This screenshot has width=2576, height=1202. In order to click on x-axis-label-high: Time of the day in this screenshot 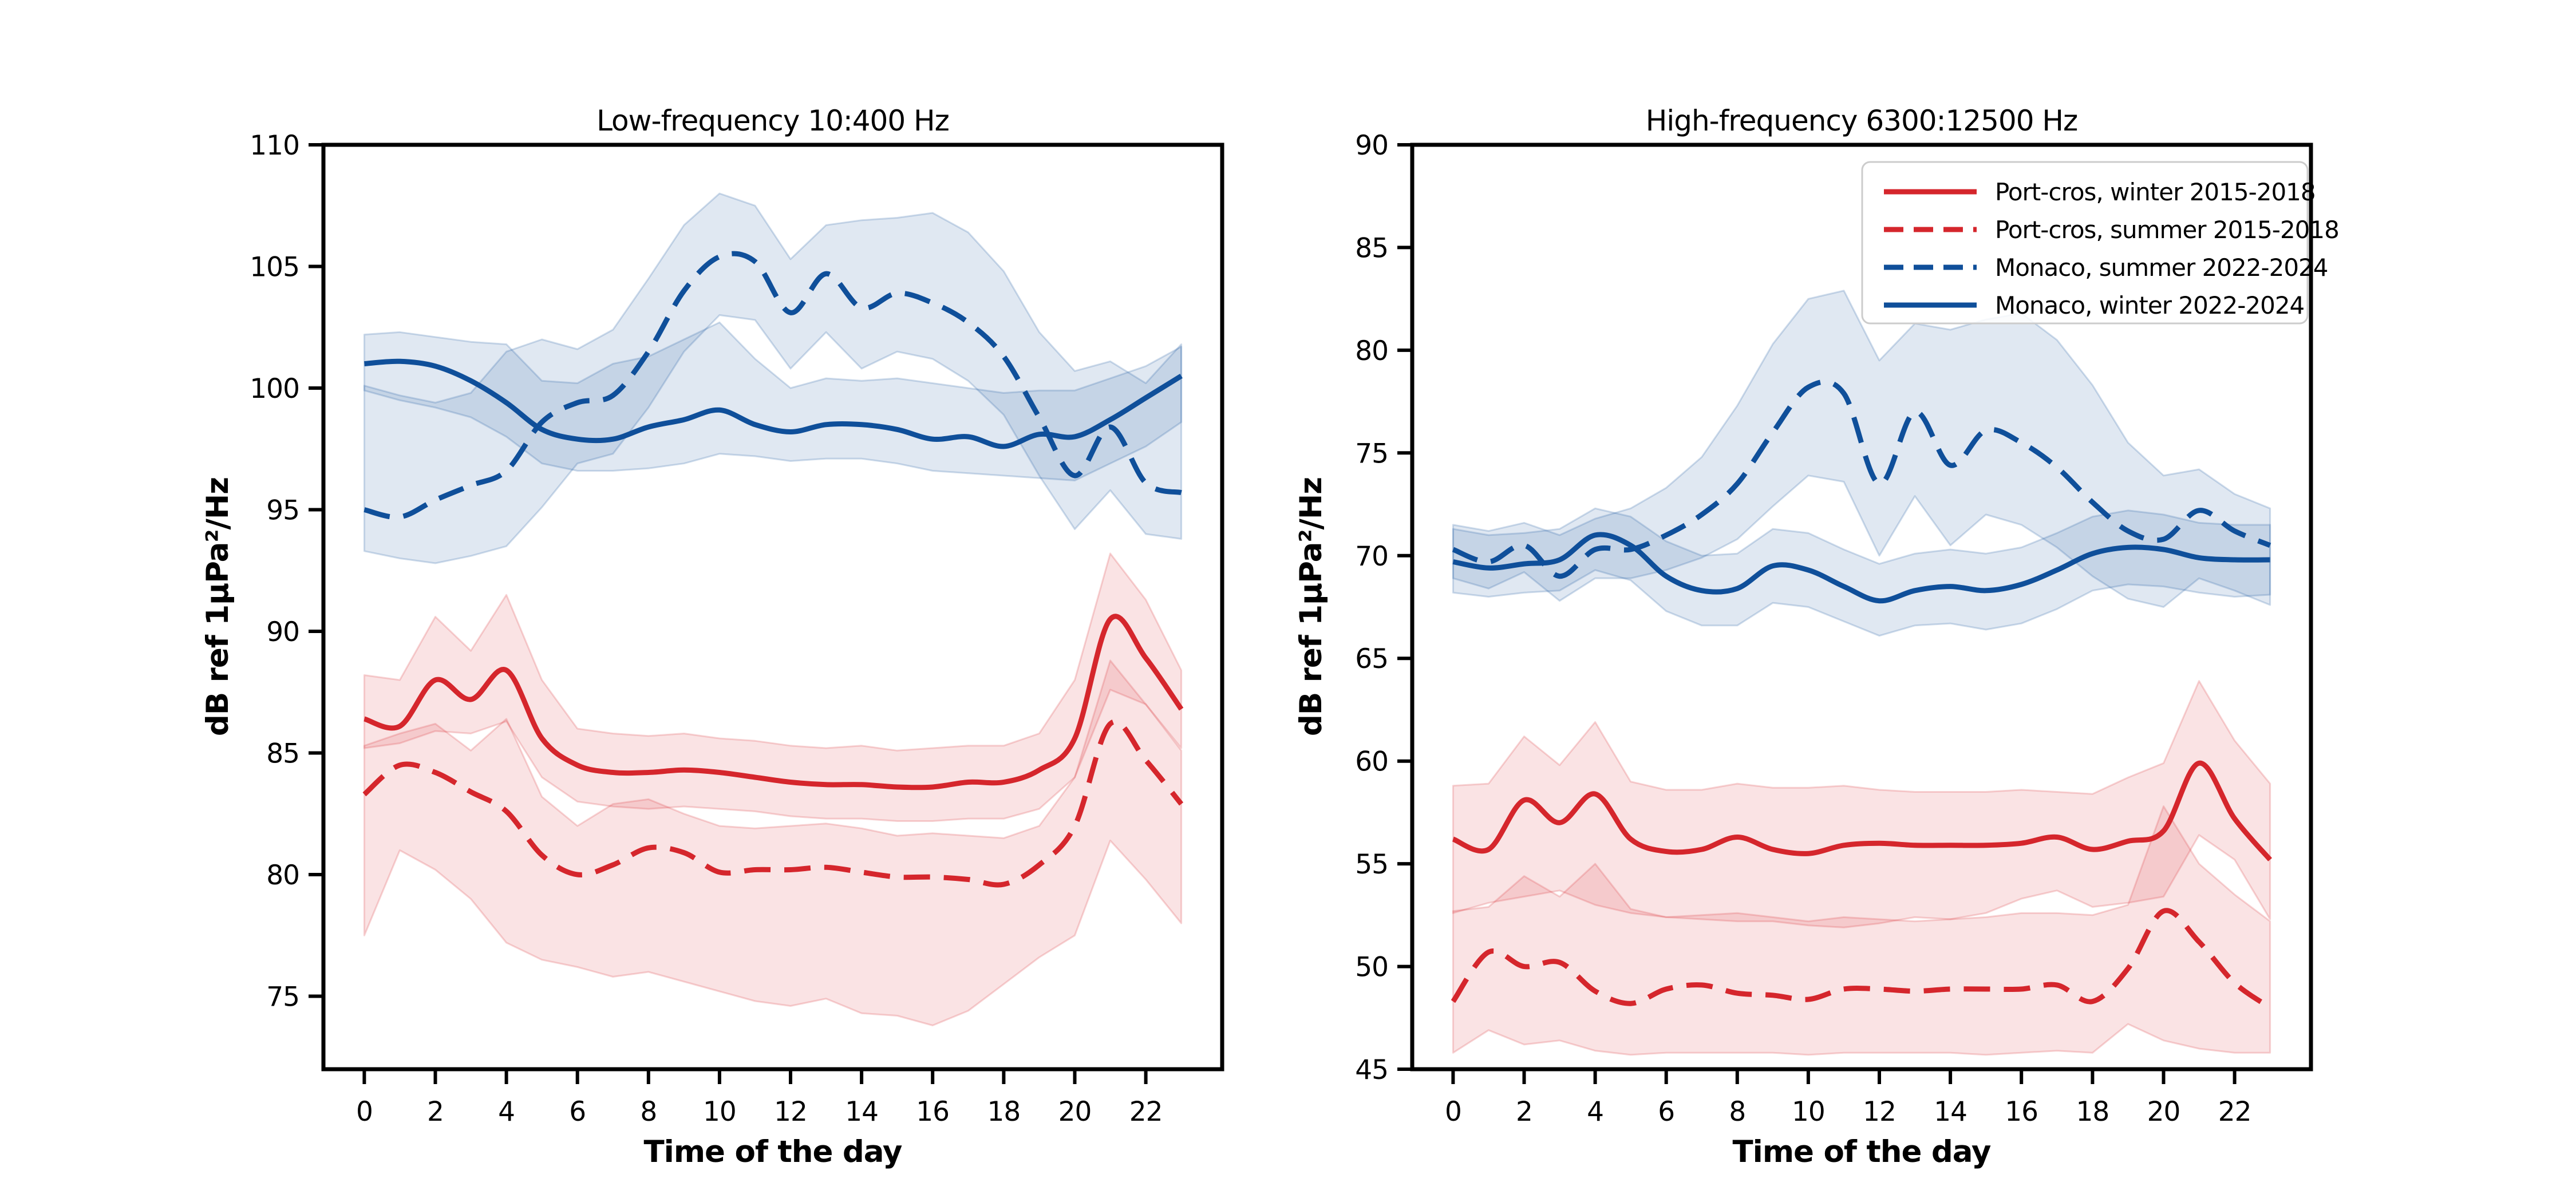, I will do `click(1862, 1152)`.